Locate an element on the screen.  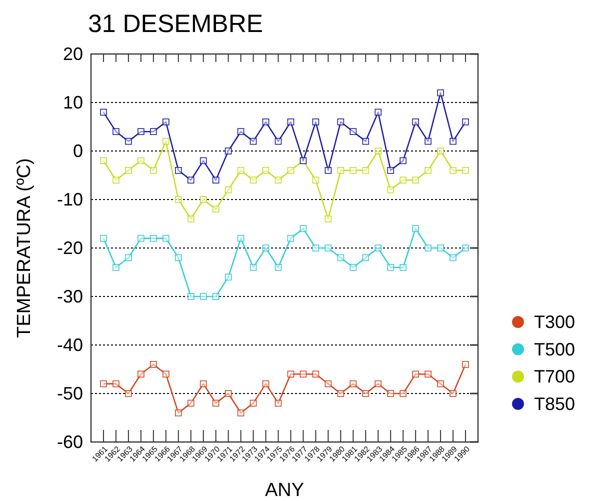
y-tick-label: -50 is located at coordinates (69, 394).